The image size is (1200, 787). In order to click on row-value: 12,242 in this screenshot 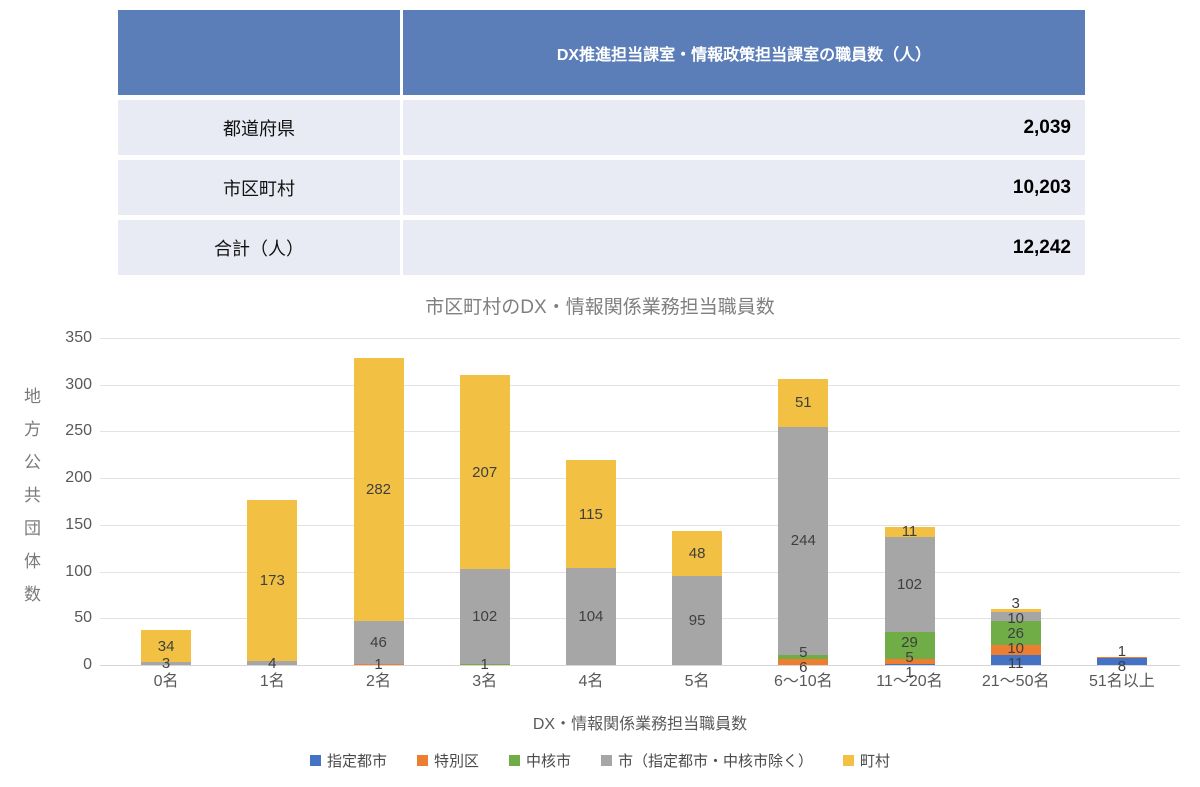, I will do `click(744, 247)`.